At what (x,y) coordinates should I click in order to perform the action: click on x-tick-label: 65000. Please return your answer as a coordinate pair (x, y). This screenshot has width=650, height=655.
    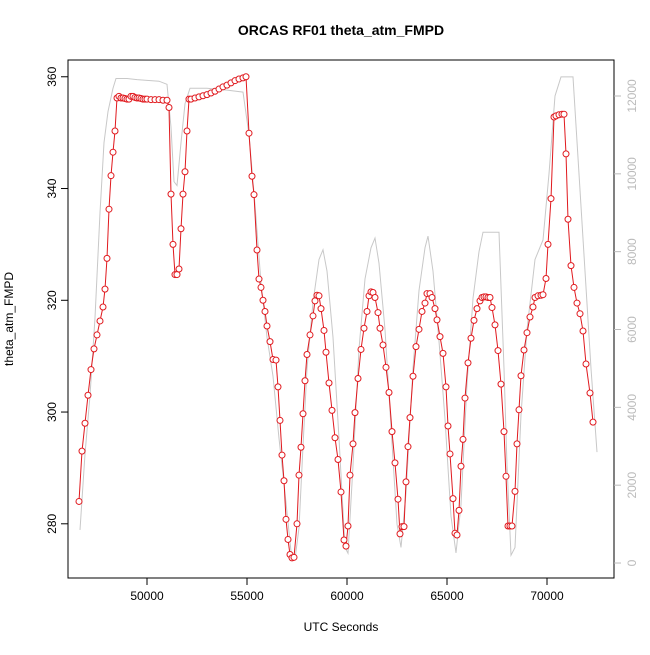
    Looking at the image, I should click on (447, 596).